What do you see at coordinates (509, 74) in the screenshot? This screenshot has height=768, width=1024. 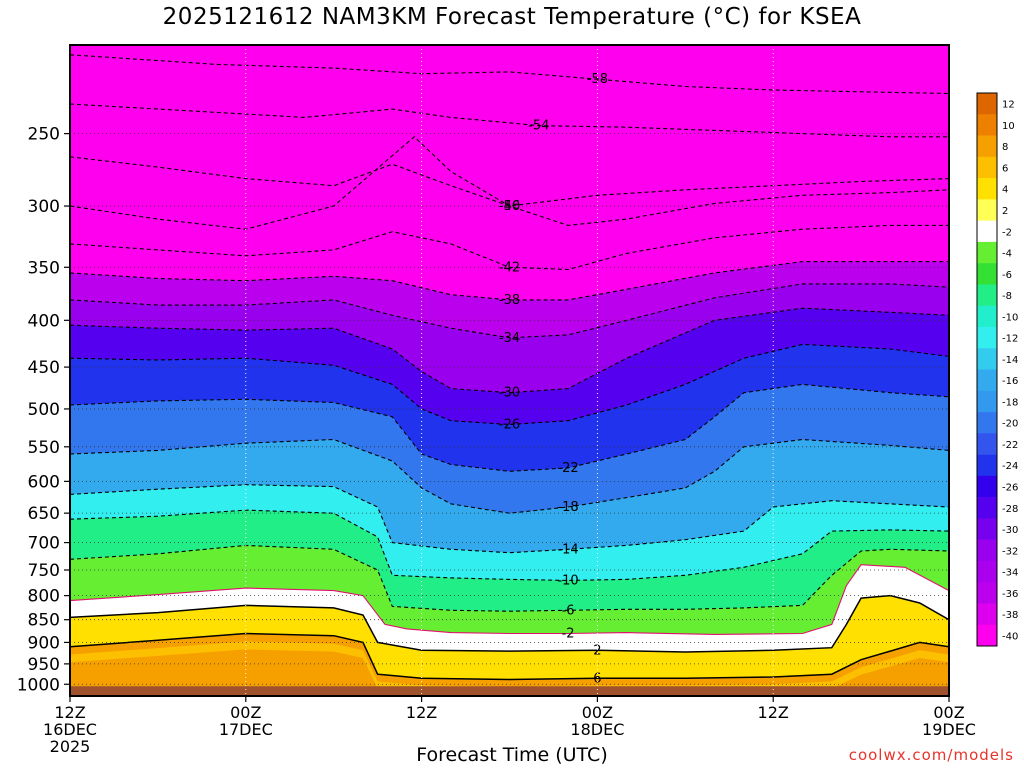 I see `contour--58` at bounding box center [509, 74].